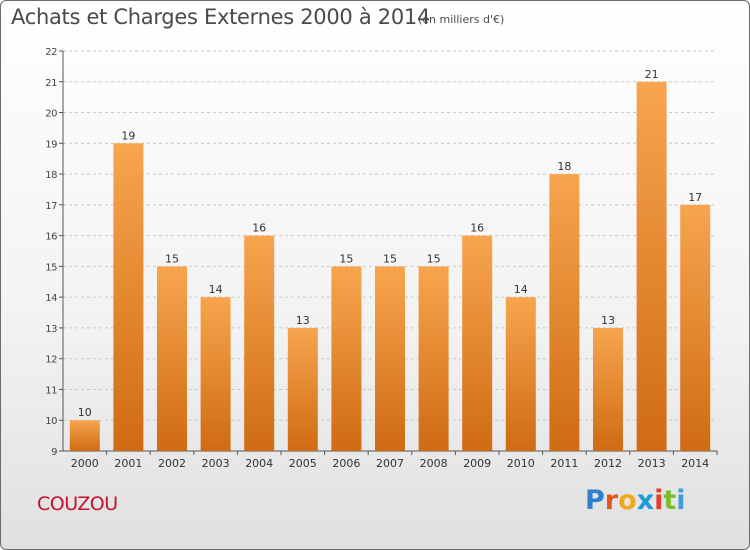 This screenshot has width=750, height=550. What do you see at coordinates (128, 463) in the screenshot?
I see `x-tick-label: 2001` at bounding box center [128, 463].